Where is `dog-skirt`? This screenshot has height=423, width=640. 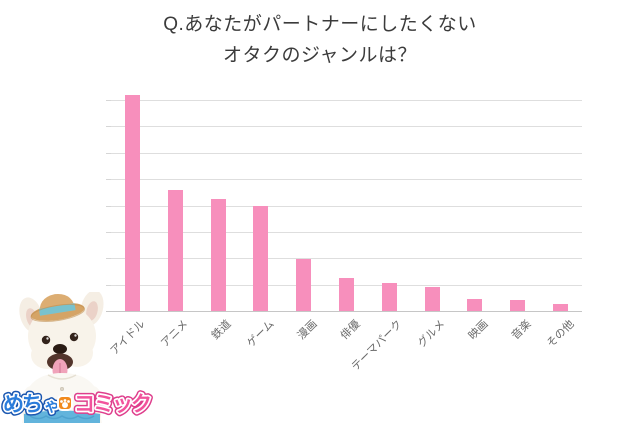 dog-skirt is located at coordinates (62, 416).